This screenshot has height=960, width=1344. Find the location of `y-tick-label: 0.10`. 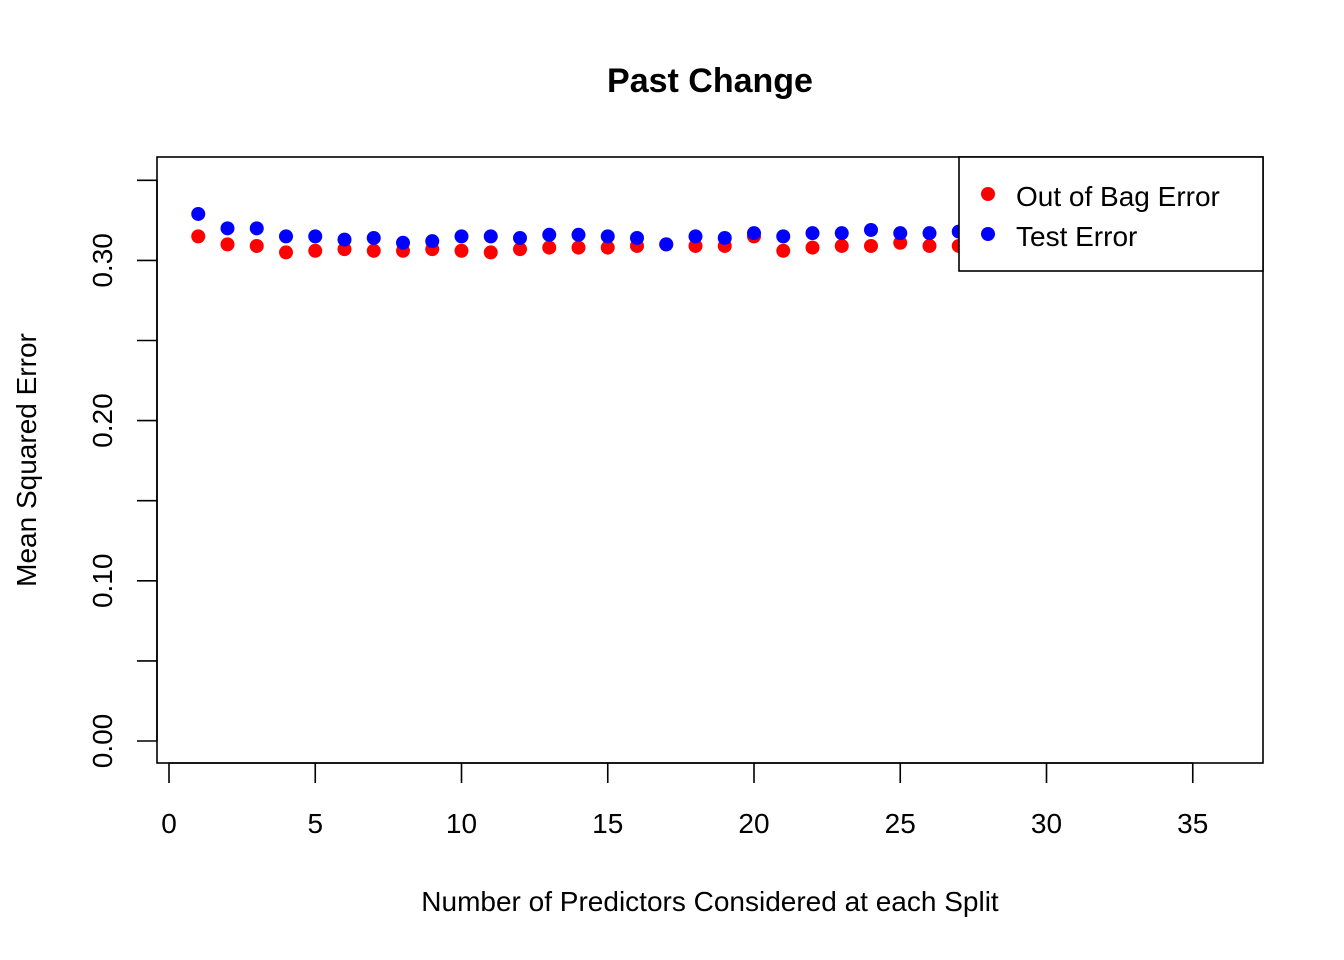

y-tick-label: 0.10 is located at coordinates (102, 581).